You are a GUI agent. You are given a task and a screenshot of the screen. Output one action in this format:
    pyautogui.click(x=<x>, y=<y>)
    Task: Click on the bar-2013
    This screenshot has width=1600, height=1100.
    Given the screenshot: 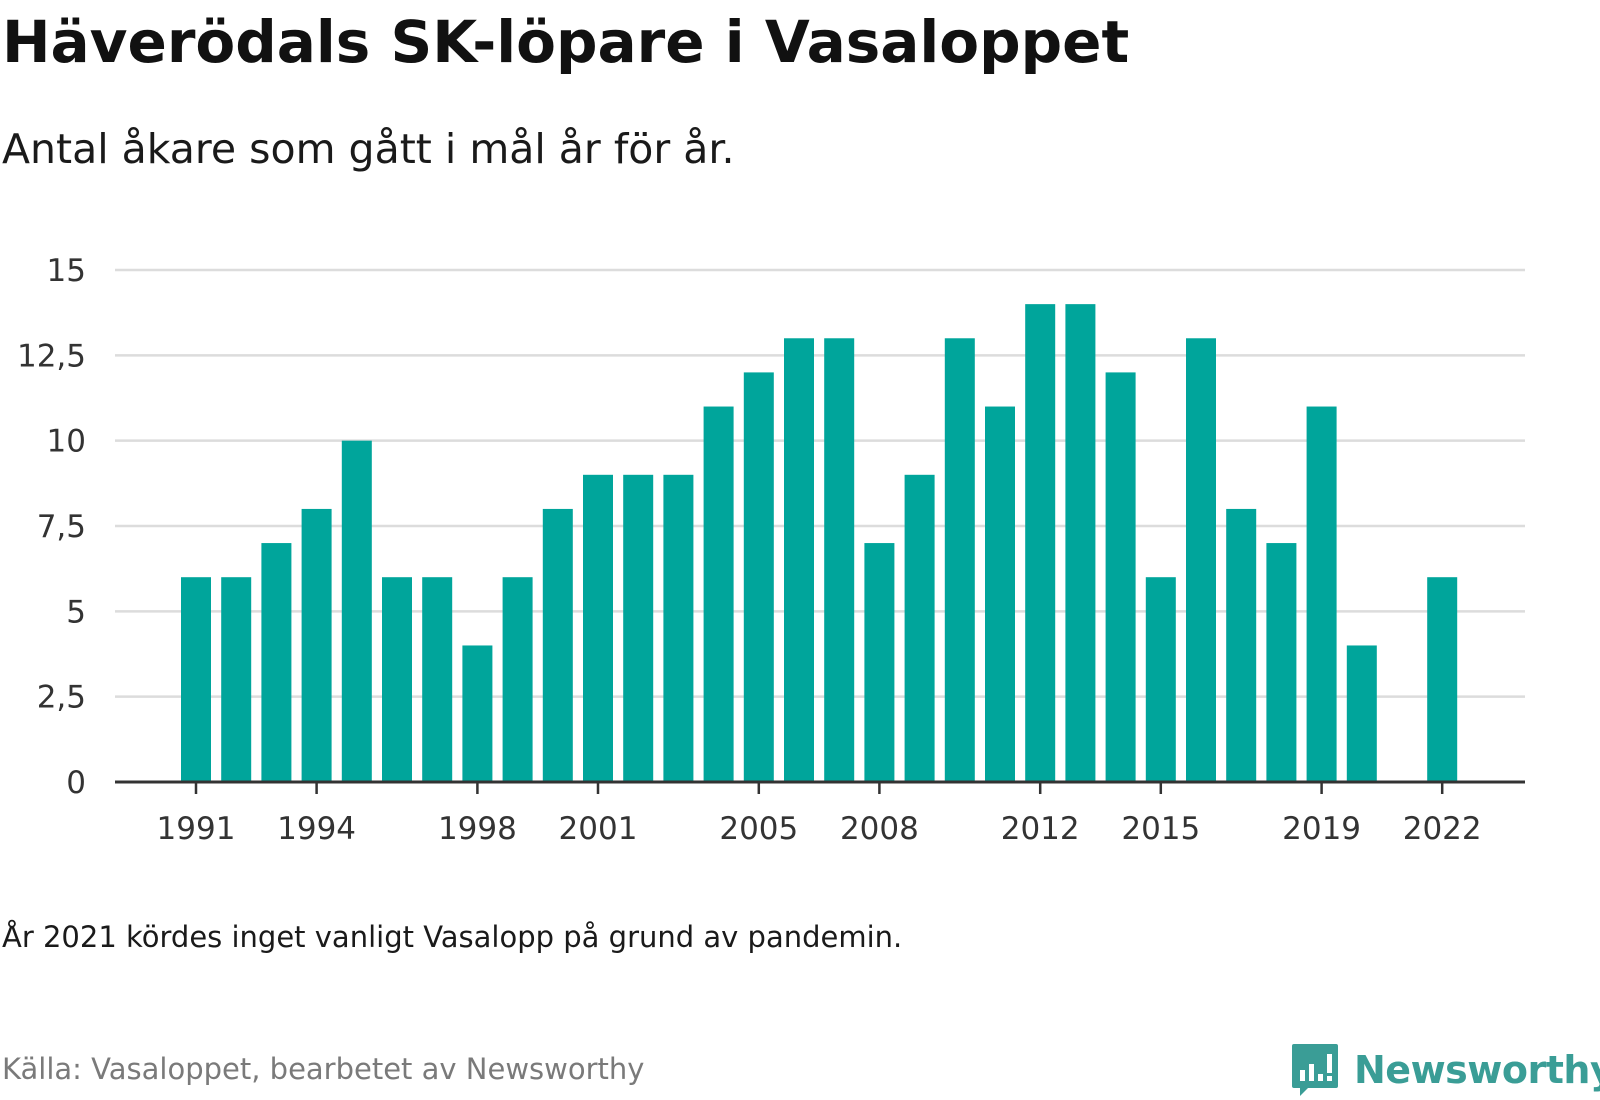 What is the action you would take?
    pyautogui.click(x=1080, y=543)
    